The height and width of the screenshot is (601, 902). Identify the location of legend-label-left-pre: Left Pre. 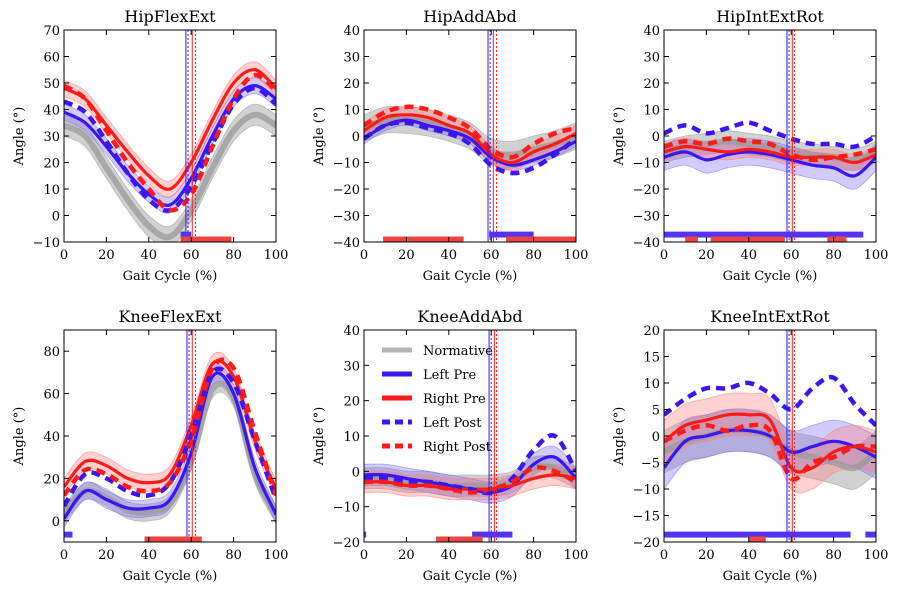
(449, 375).